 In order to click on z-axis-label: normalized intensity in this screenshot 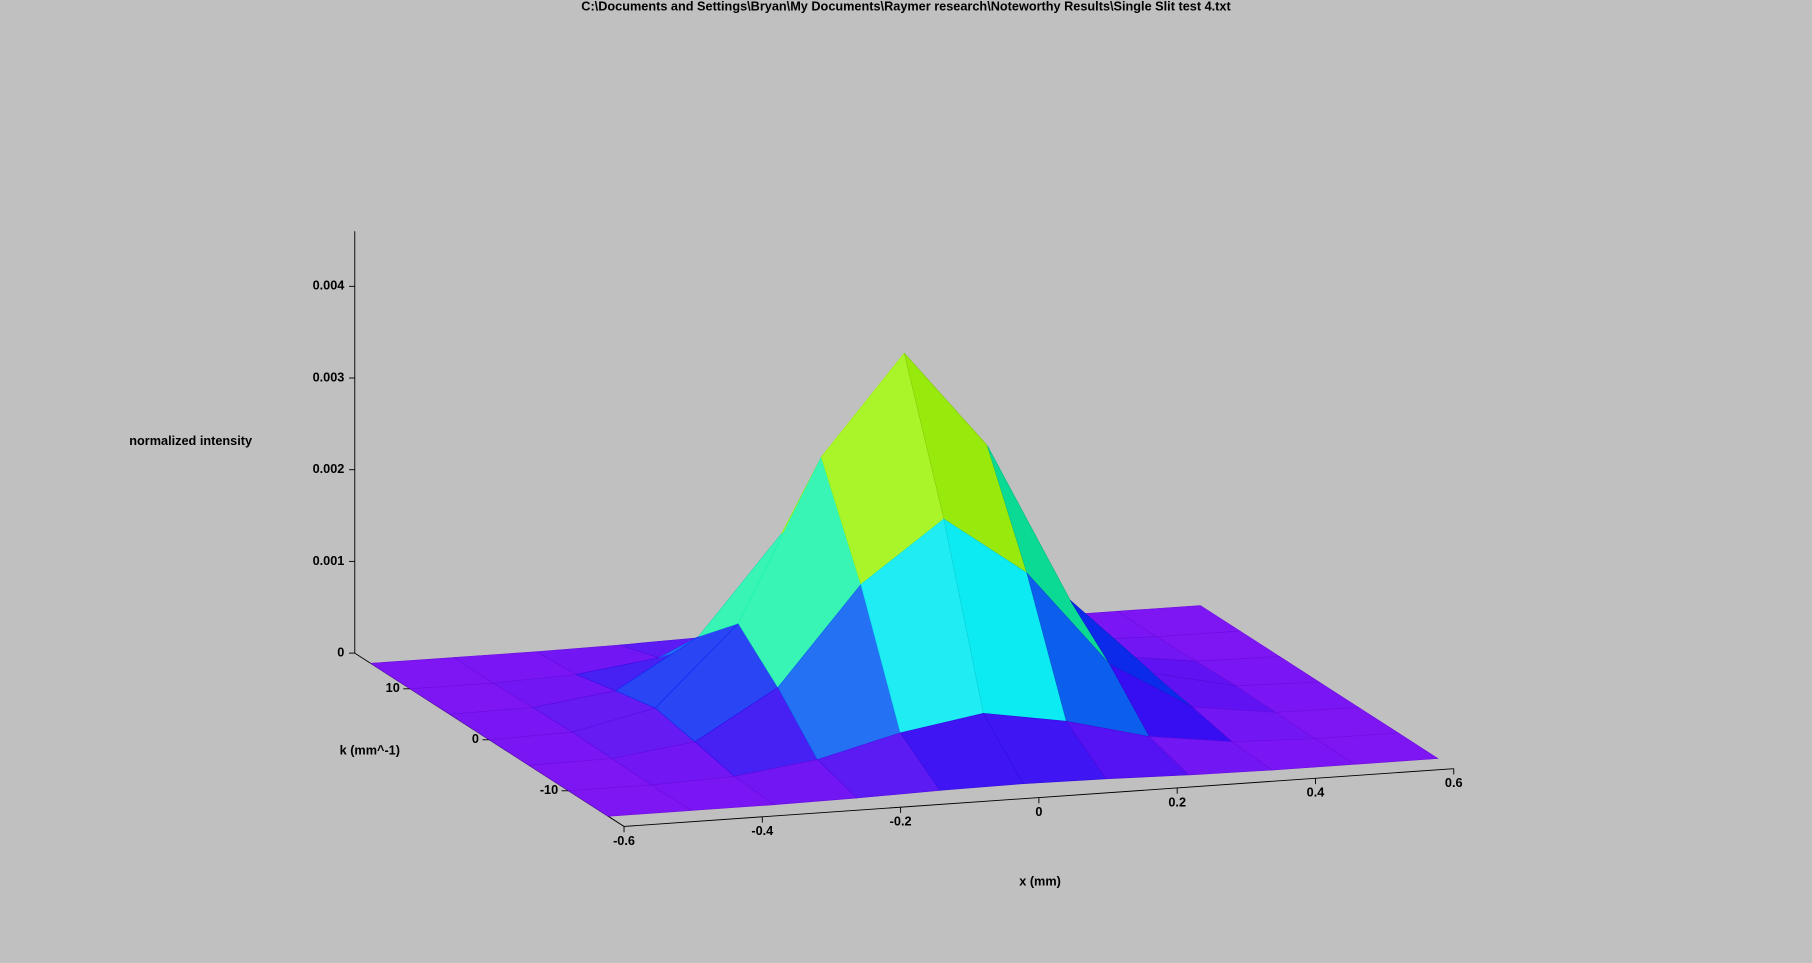, I will do `click(190, 440)`.